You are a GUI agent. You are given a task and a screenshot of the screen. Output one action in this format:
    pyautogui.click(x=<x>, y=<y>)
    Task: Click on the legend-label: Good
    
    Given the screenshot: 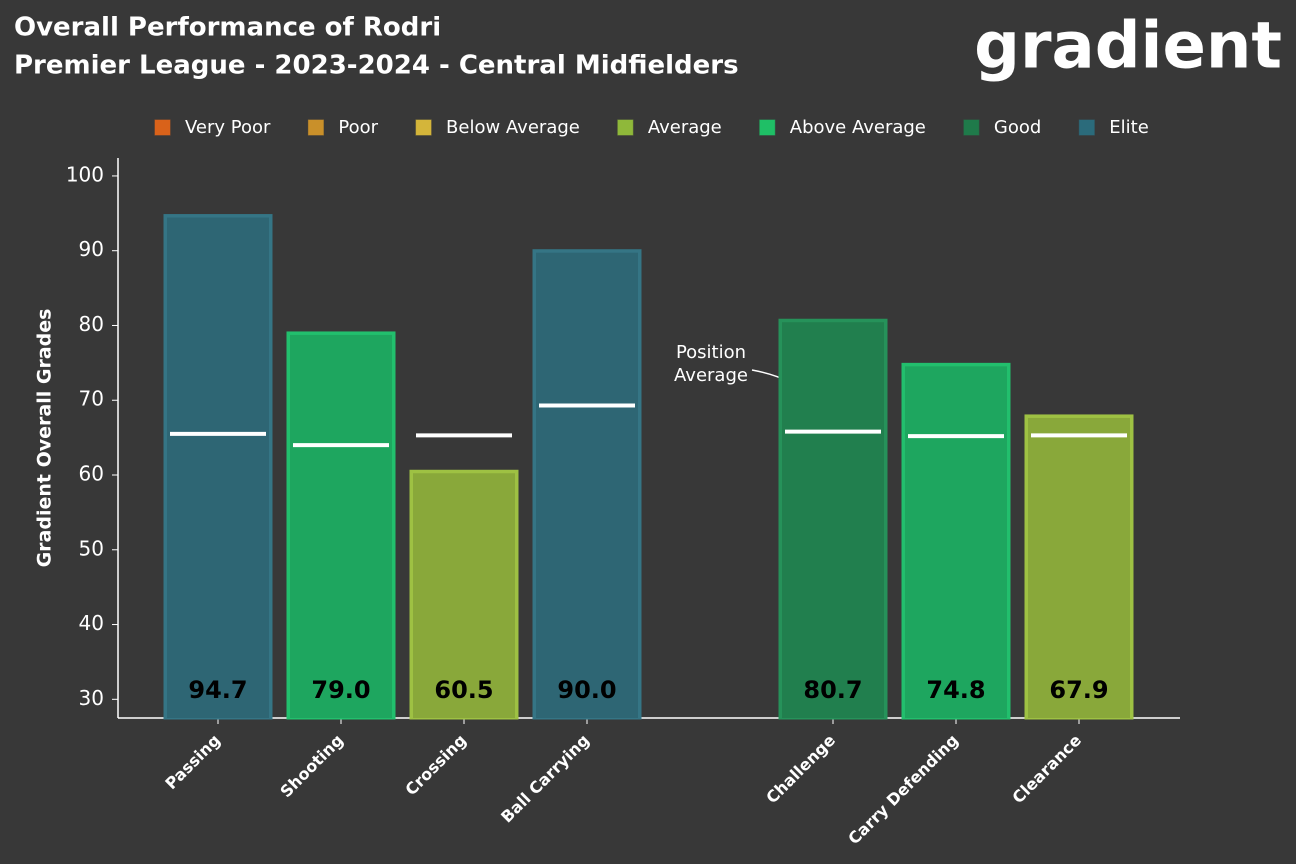 What is the action you would take?
    pyautogui.click(x=1017, y=127)
    